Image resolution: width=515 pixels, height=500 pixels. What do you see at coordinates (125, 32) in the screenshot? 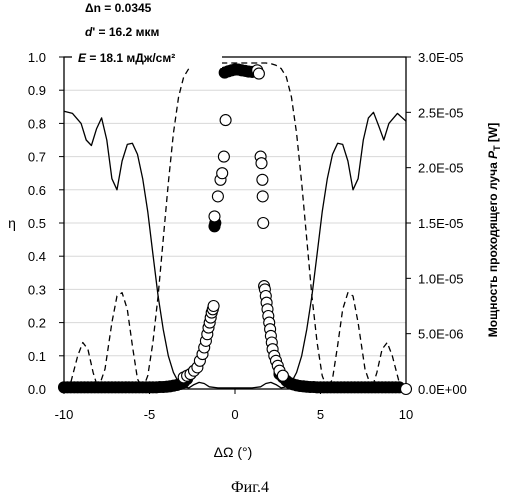
I see `annotation-thickness-value: ' = 16.2 мкм` at bounding box center [125, 32].